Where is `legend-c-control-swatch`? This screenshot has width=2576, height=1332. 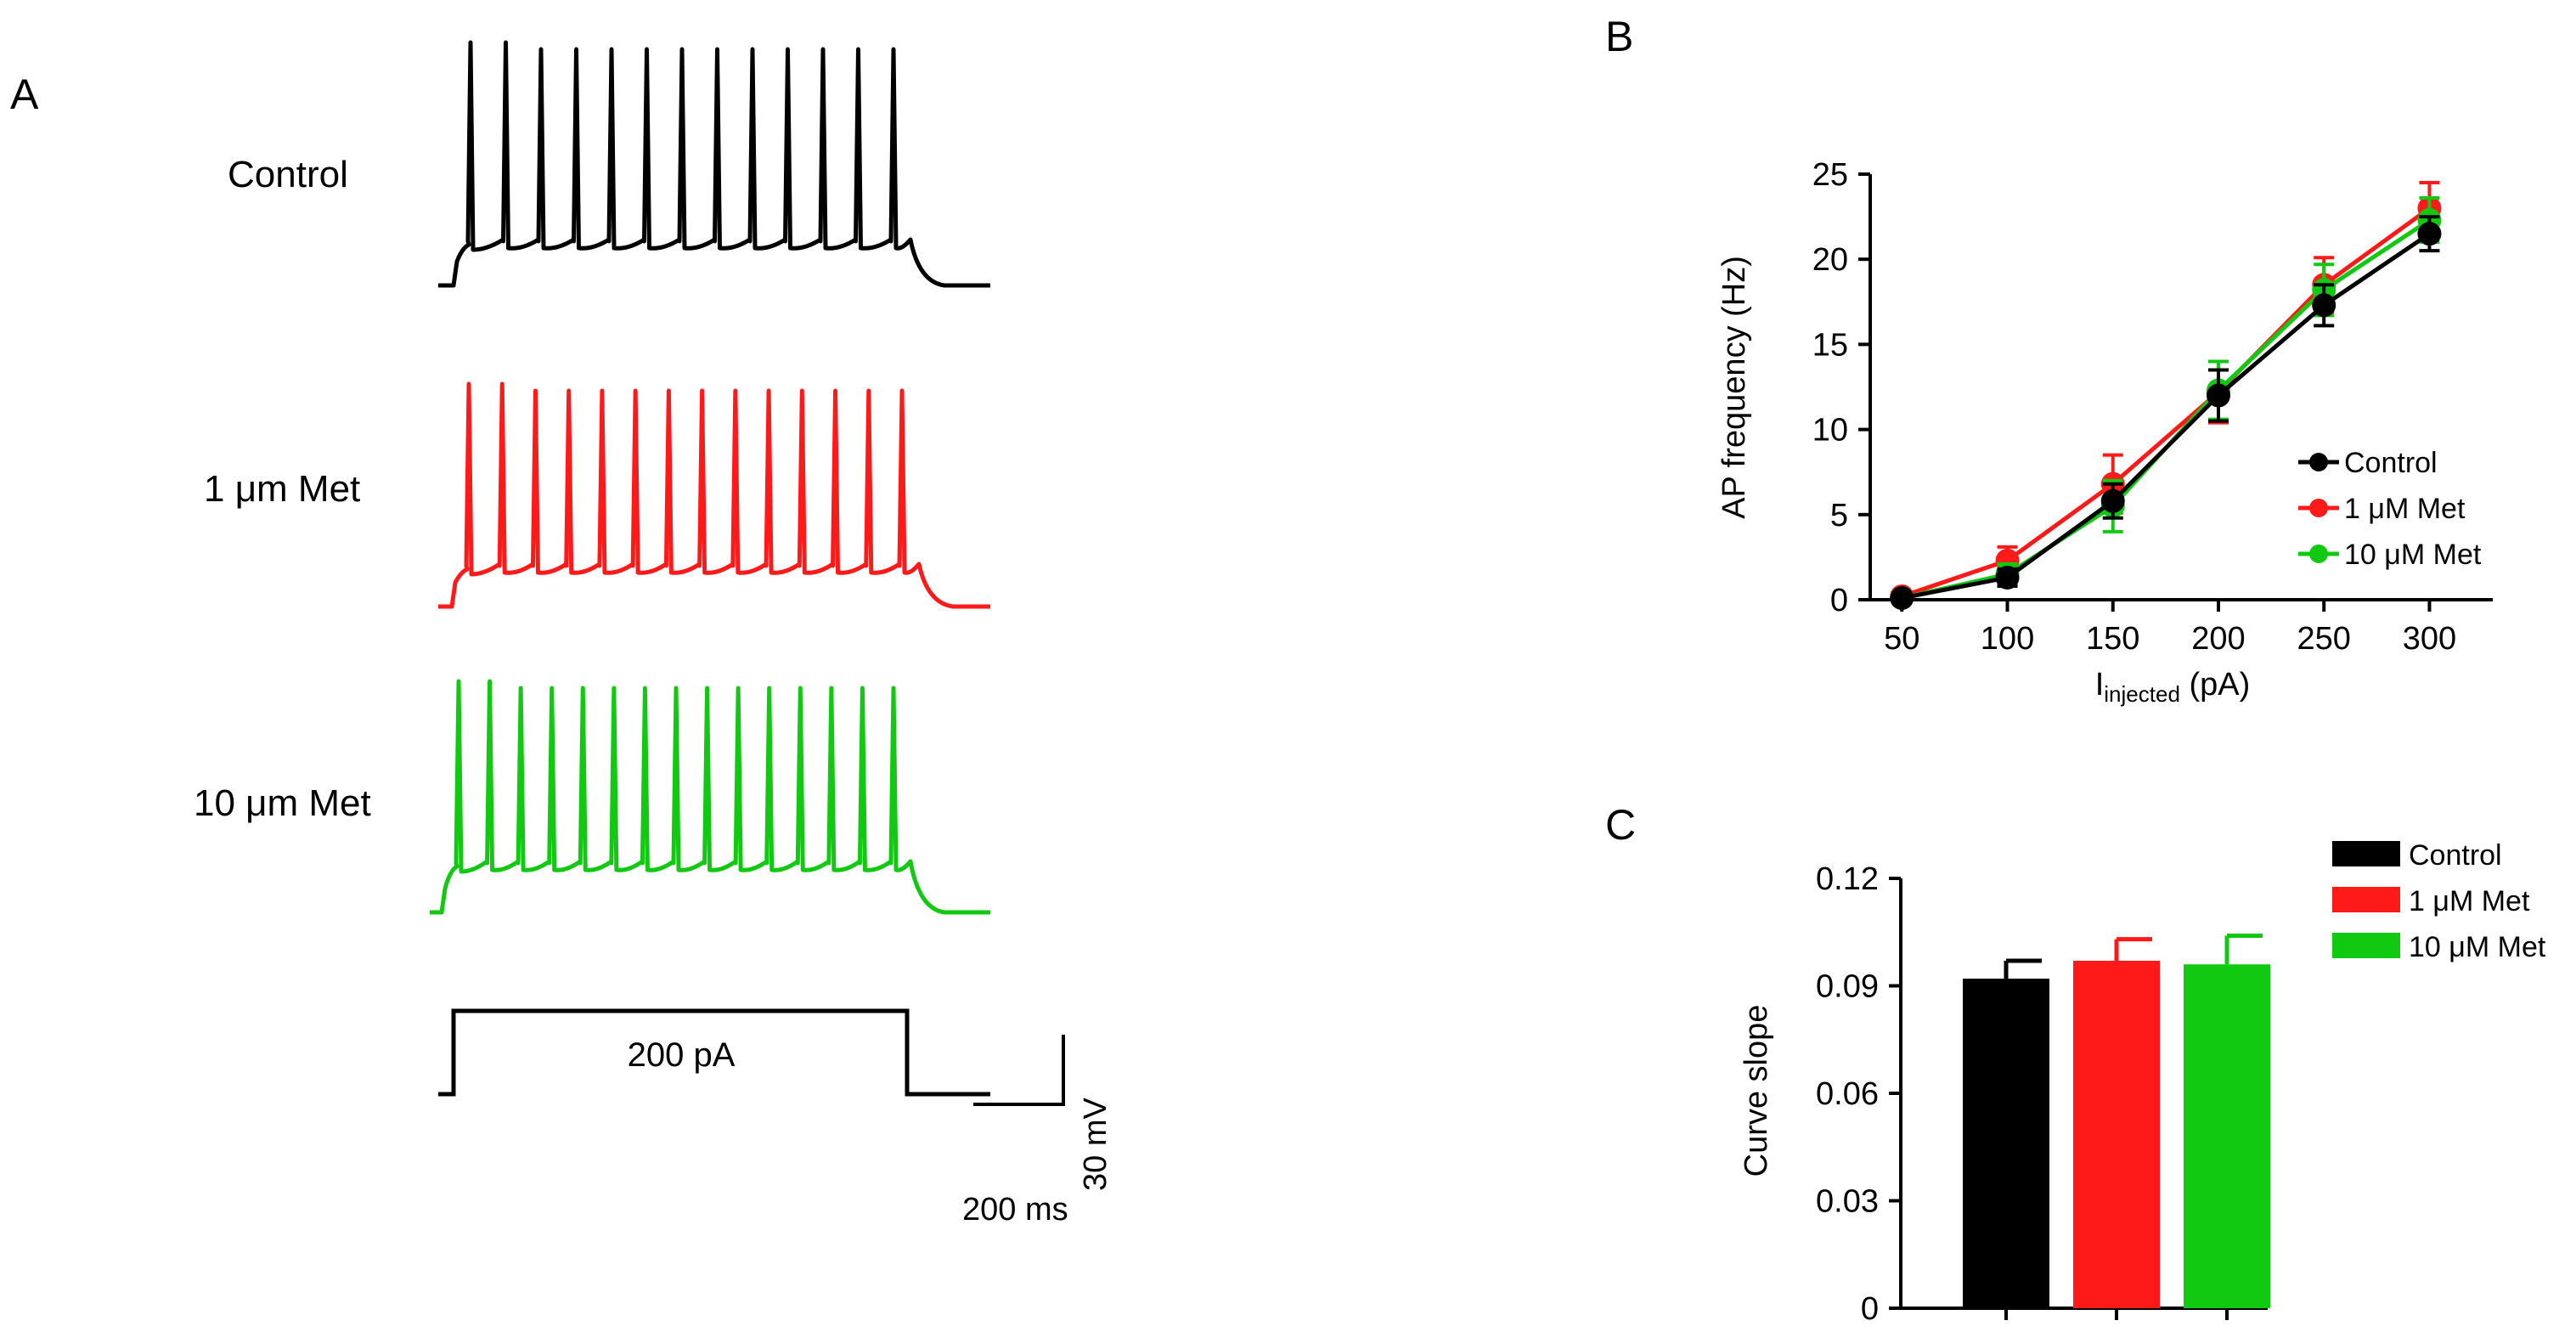
legend-c-control-swatch is located at coordinates (2366, 853).